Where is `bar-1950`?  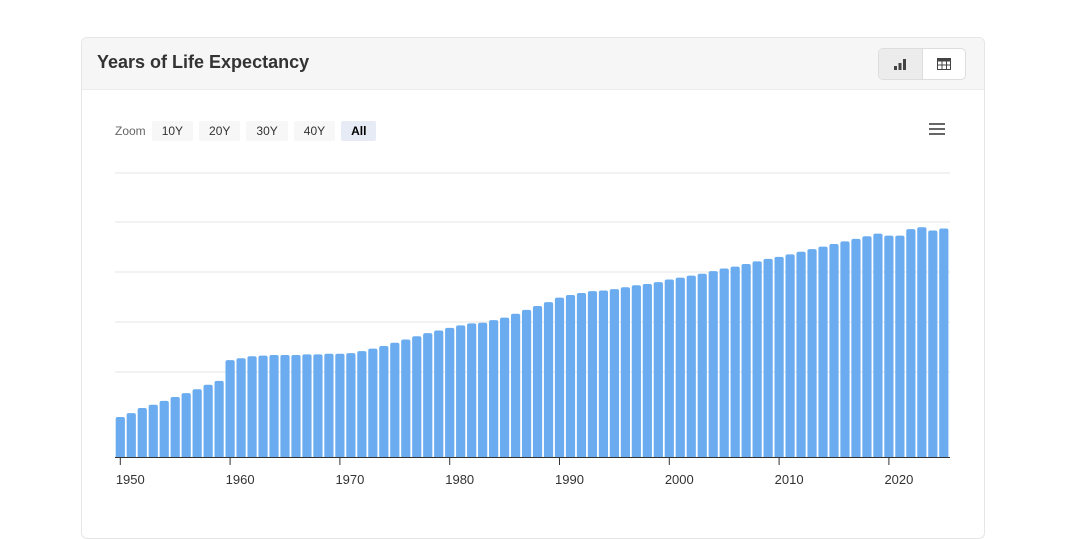 bar-1950 is located at coordinates (120, 436).